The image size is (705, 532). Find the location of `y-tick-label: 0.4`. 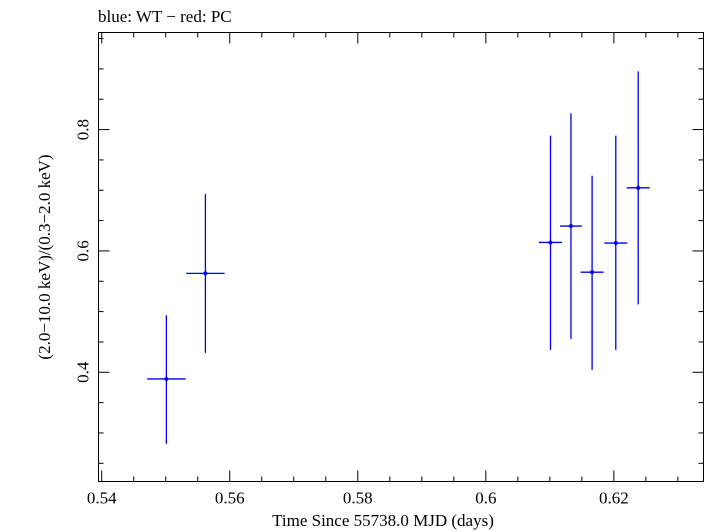

y-tick-label: 0.4 is located at coordinates (83, 372).